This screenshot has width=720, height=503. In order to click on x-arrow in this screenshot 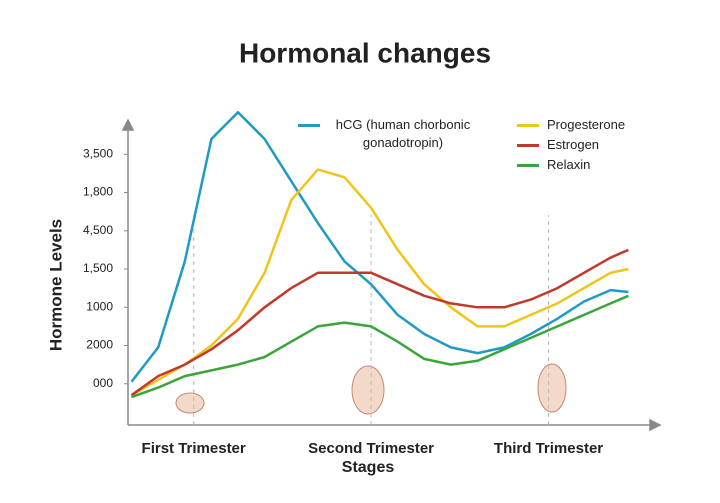, I will do `click(655, 425)`.